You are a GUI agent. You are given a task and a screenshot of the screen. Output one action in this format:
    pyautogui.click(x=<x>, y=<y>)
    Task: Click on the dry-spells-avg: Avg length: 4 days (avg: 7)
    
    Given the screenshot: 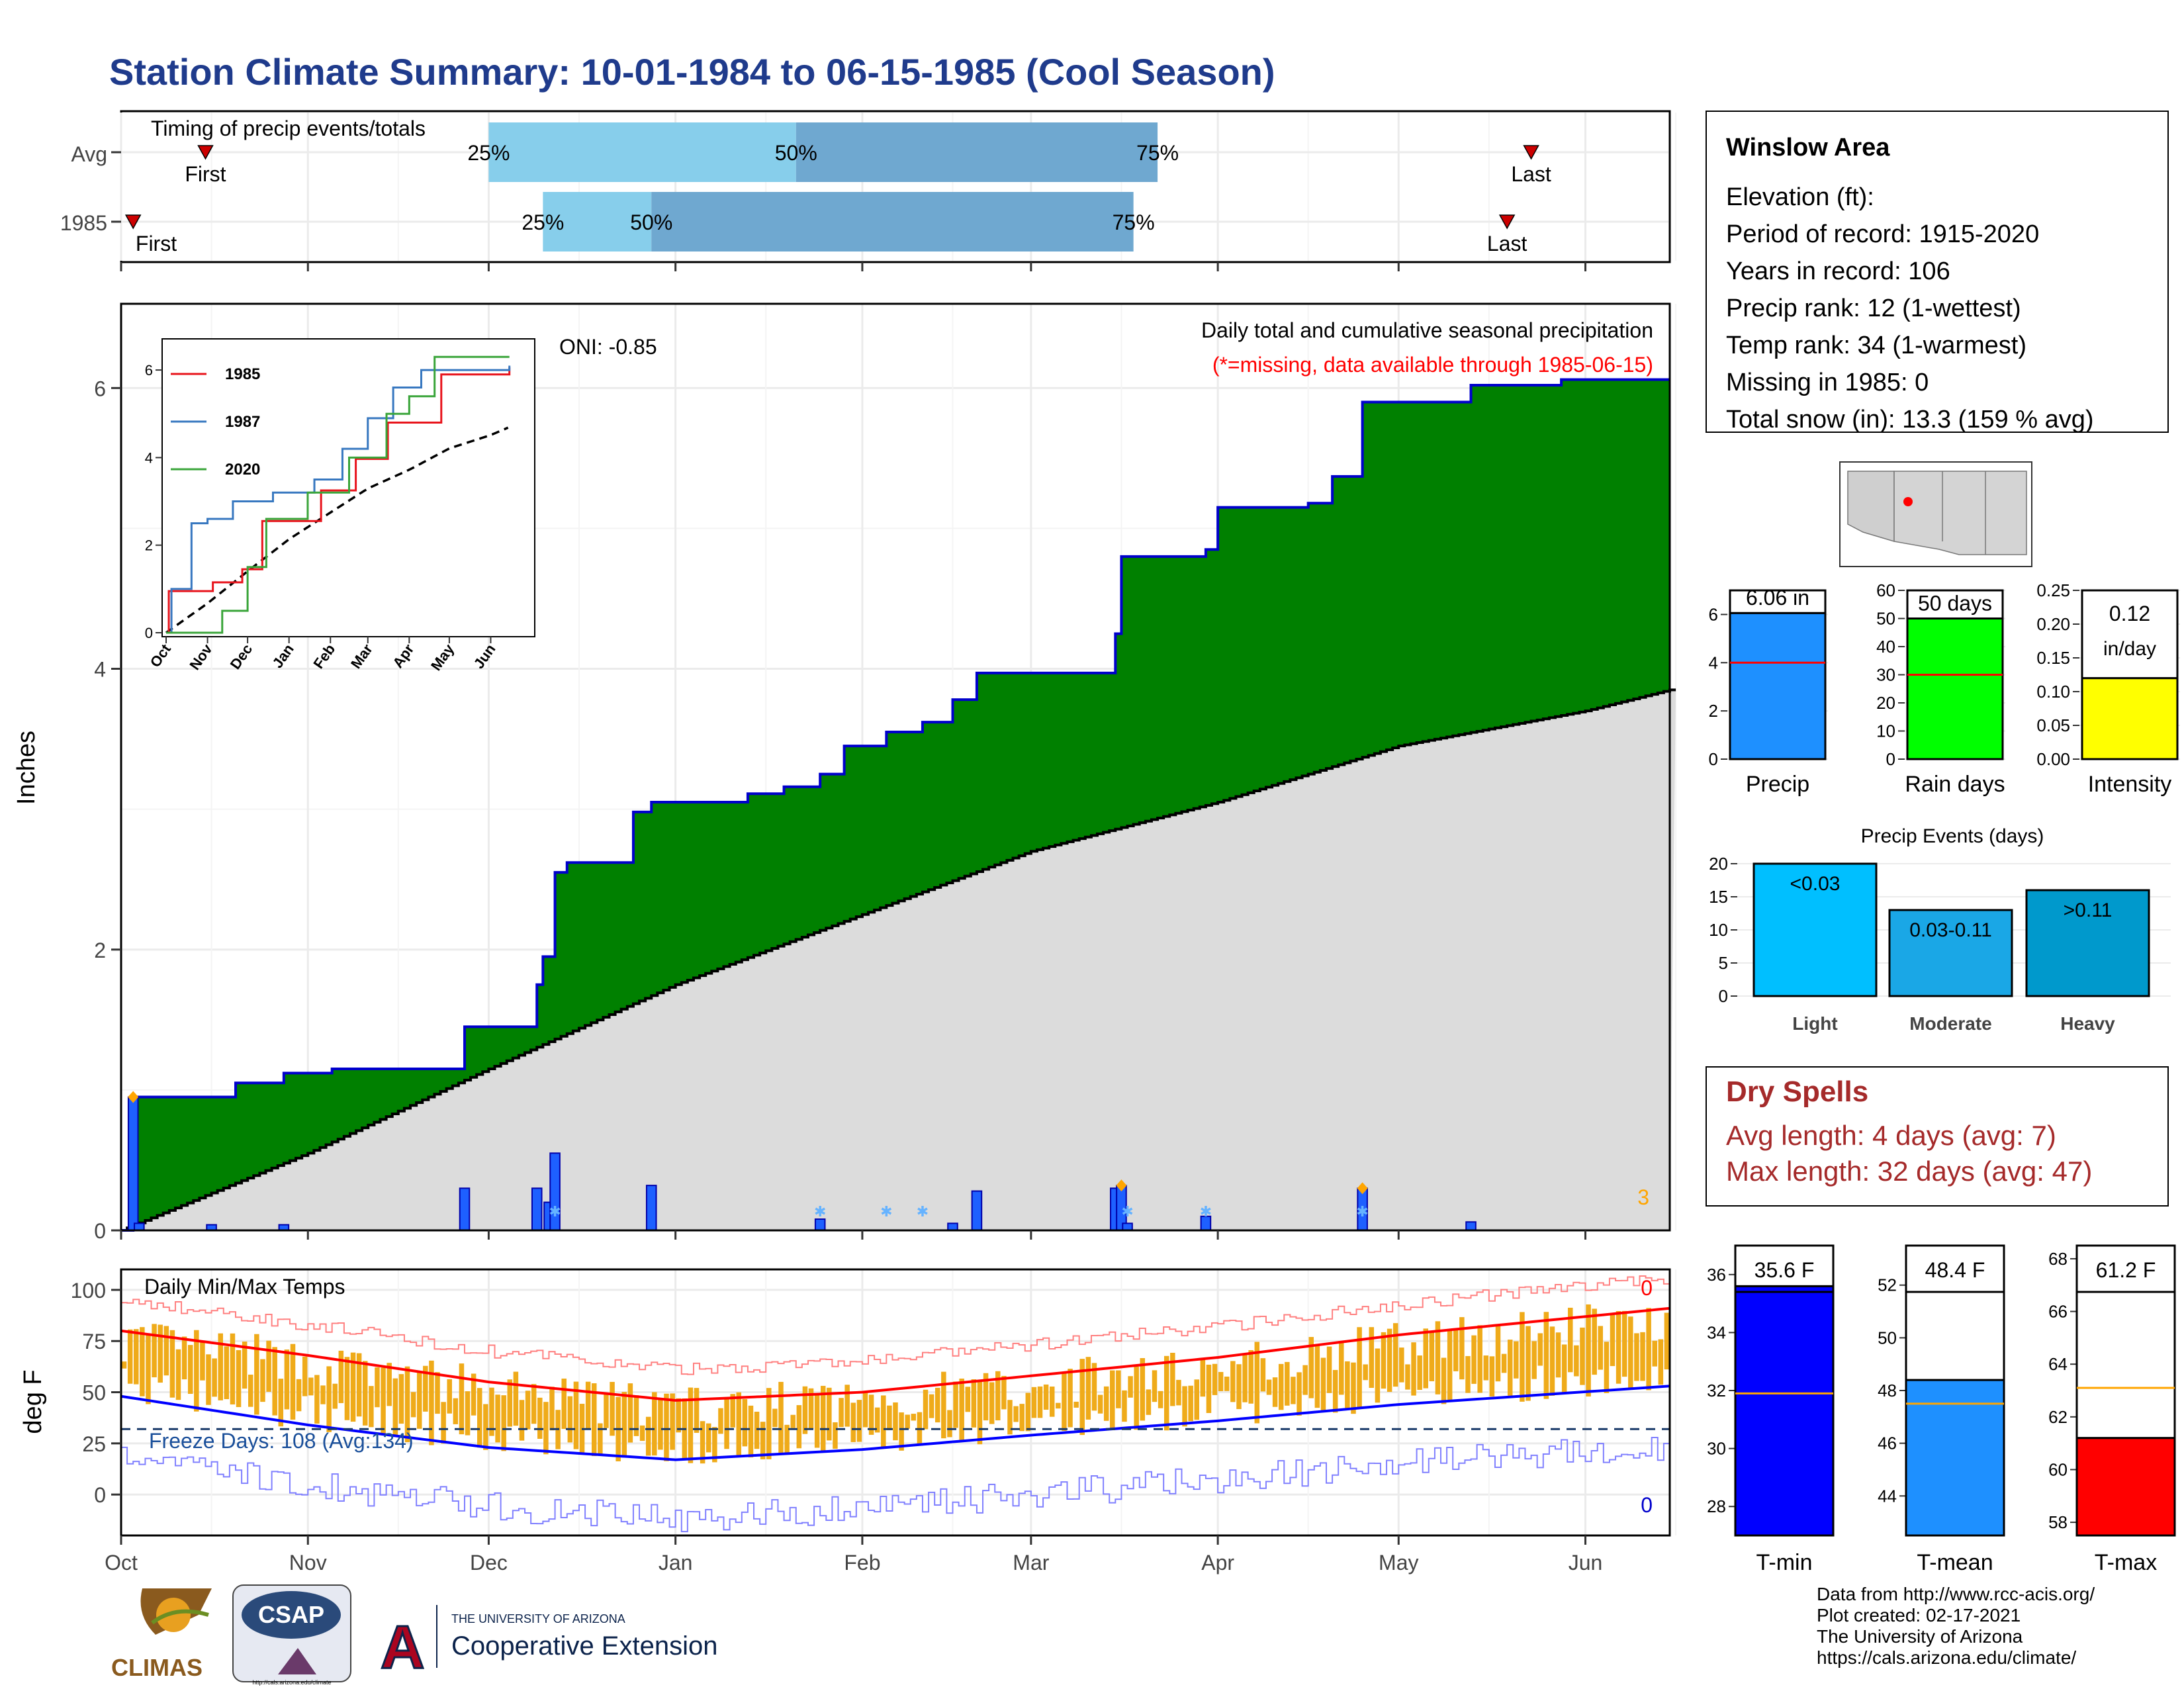 What is the action you would take?
    pyautogui.click(x=1891, y=1135)
    